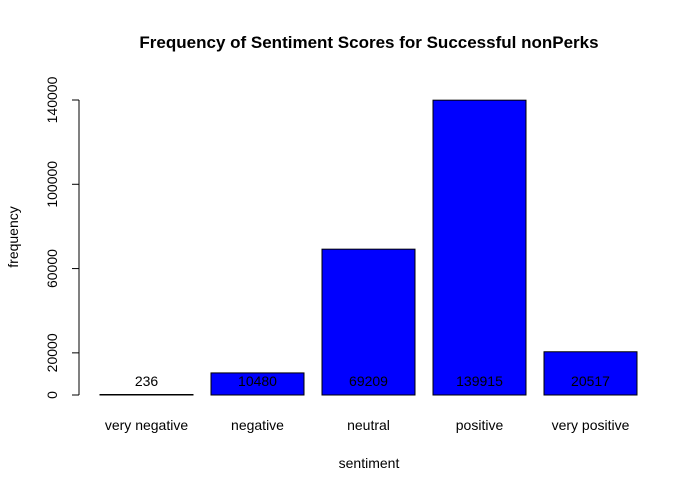  I want to click on x-axis-label: sentiment, so click(369, 463).